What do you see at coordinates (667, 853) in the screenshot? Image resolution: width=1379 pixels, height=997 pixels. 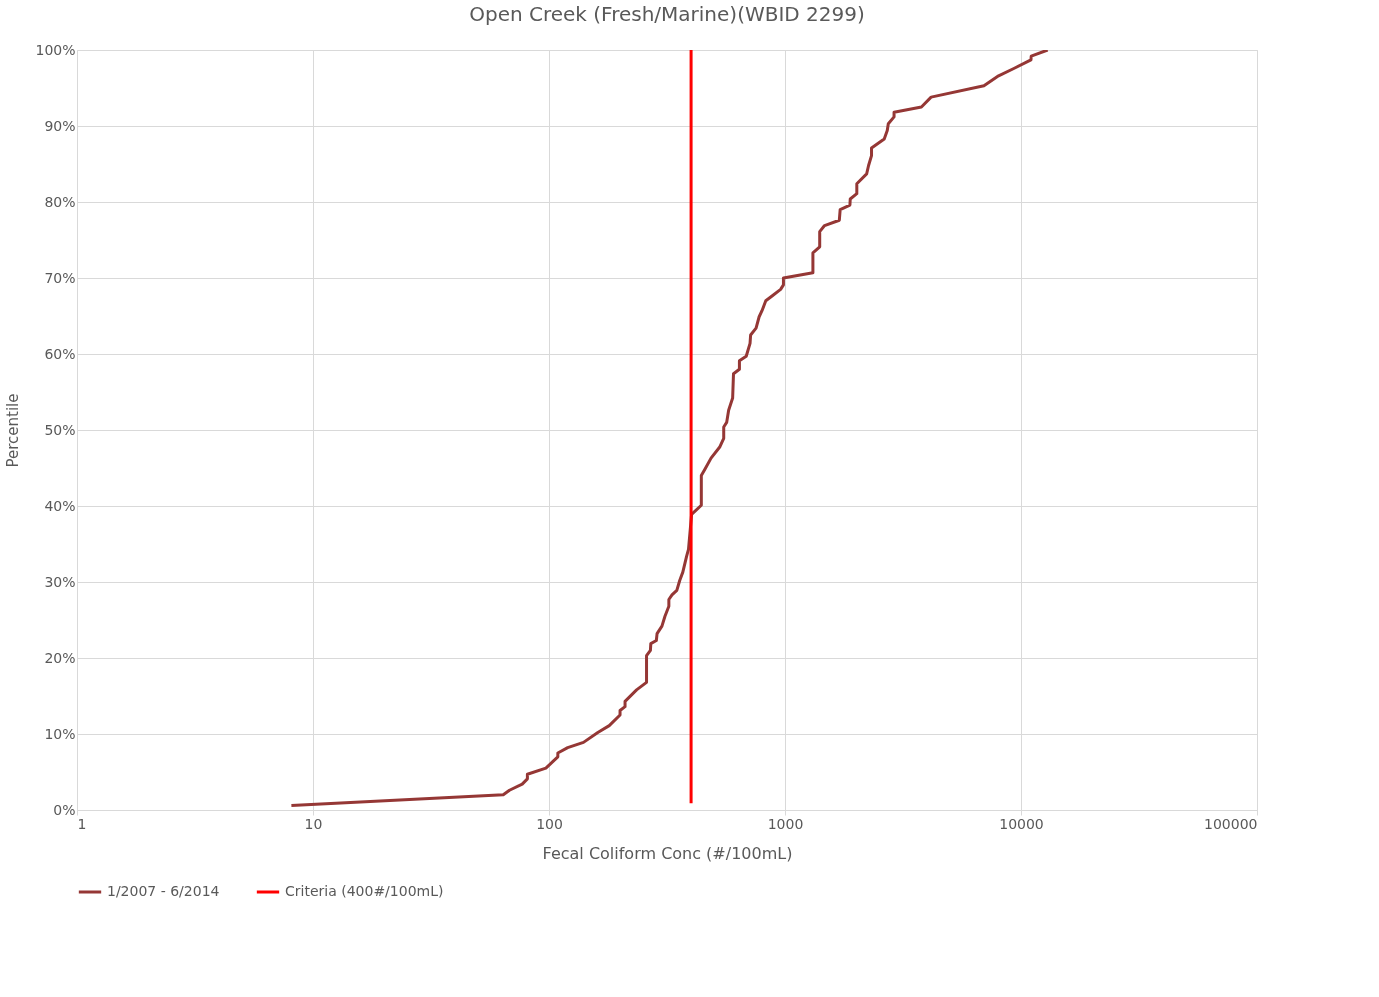 I see `x-axis-title: Fecal Coliform Conc (#/100mL)` at bounding box center [667, 853].